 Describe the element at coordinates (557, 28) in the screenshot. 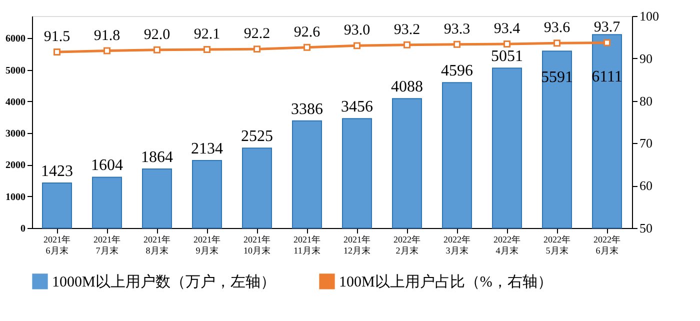

I see `data-label: 93.6` at that location.